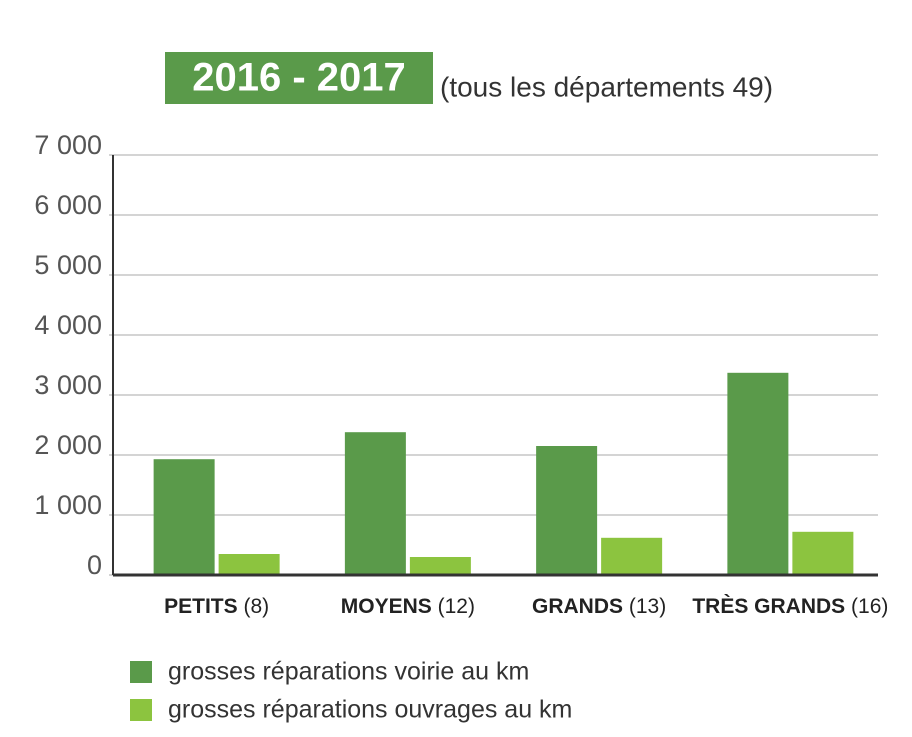  What do you see at coordinates (68, 145) in the screenshot?
I see `y-tick-label: 7 000` at bounding box center [68, 145].